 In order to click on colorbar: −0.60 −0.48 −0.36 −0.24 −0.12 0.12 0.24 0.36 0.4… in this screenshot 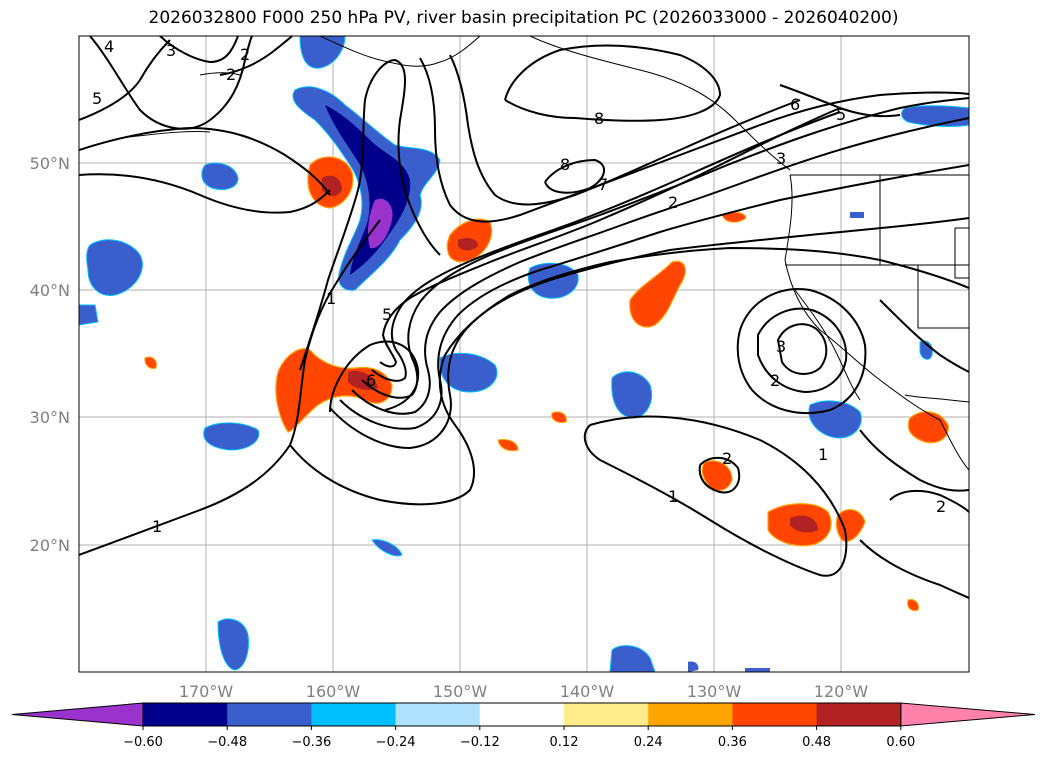, I will do `click(523, 726)`.